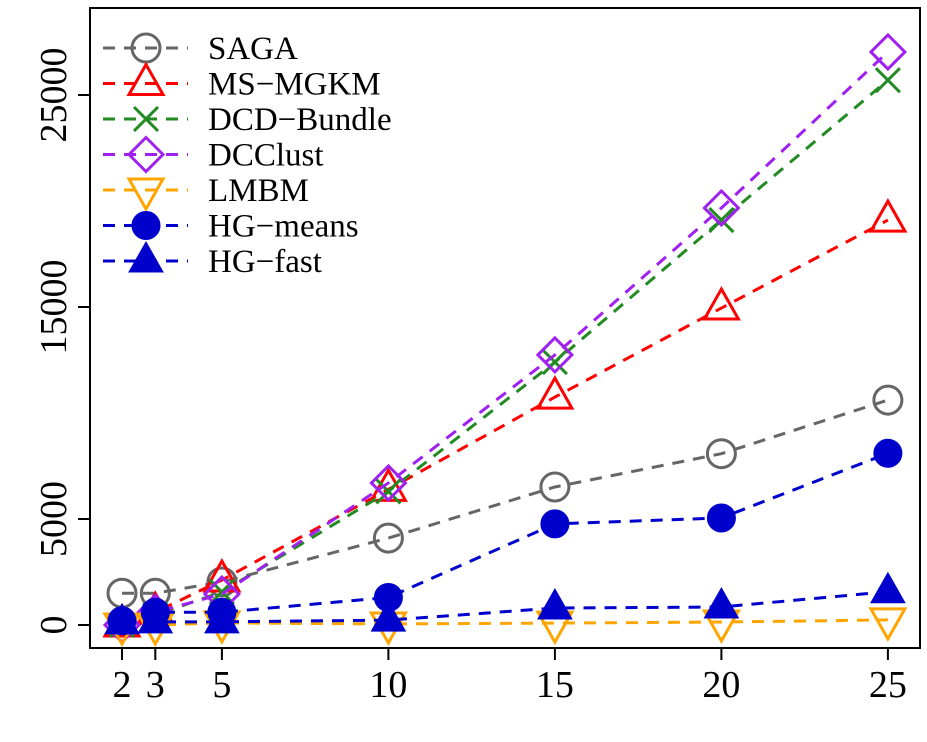 Image resolution: width=927 pixels, height=742 pixels. I want to click on legend-label: DCD−Bundle, so click(300, 120).